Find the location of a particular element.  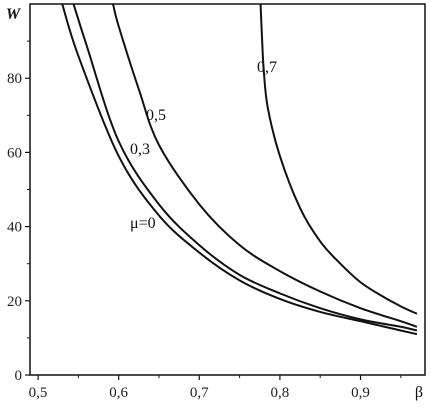

y-tick-label: 80 is located at coordinates (14, 79).